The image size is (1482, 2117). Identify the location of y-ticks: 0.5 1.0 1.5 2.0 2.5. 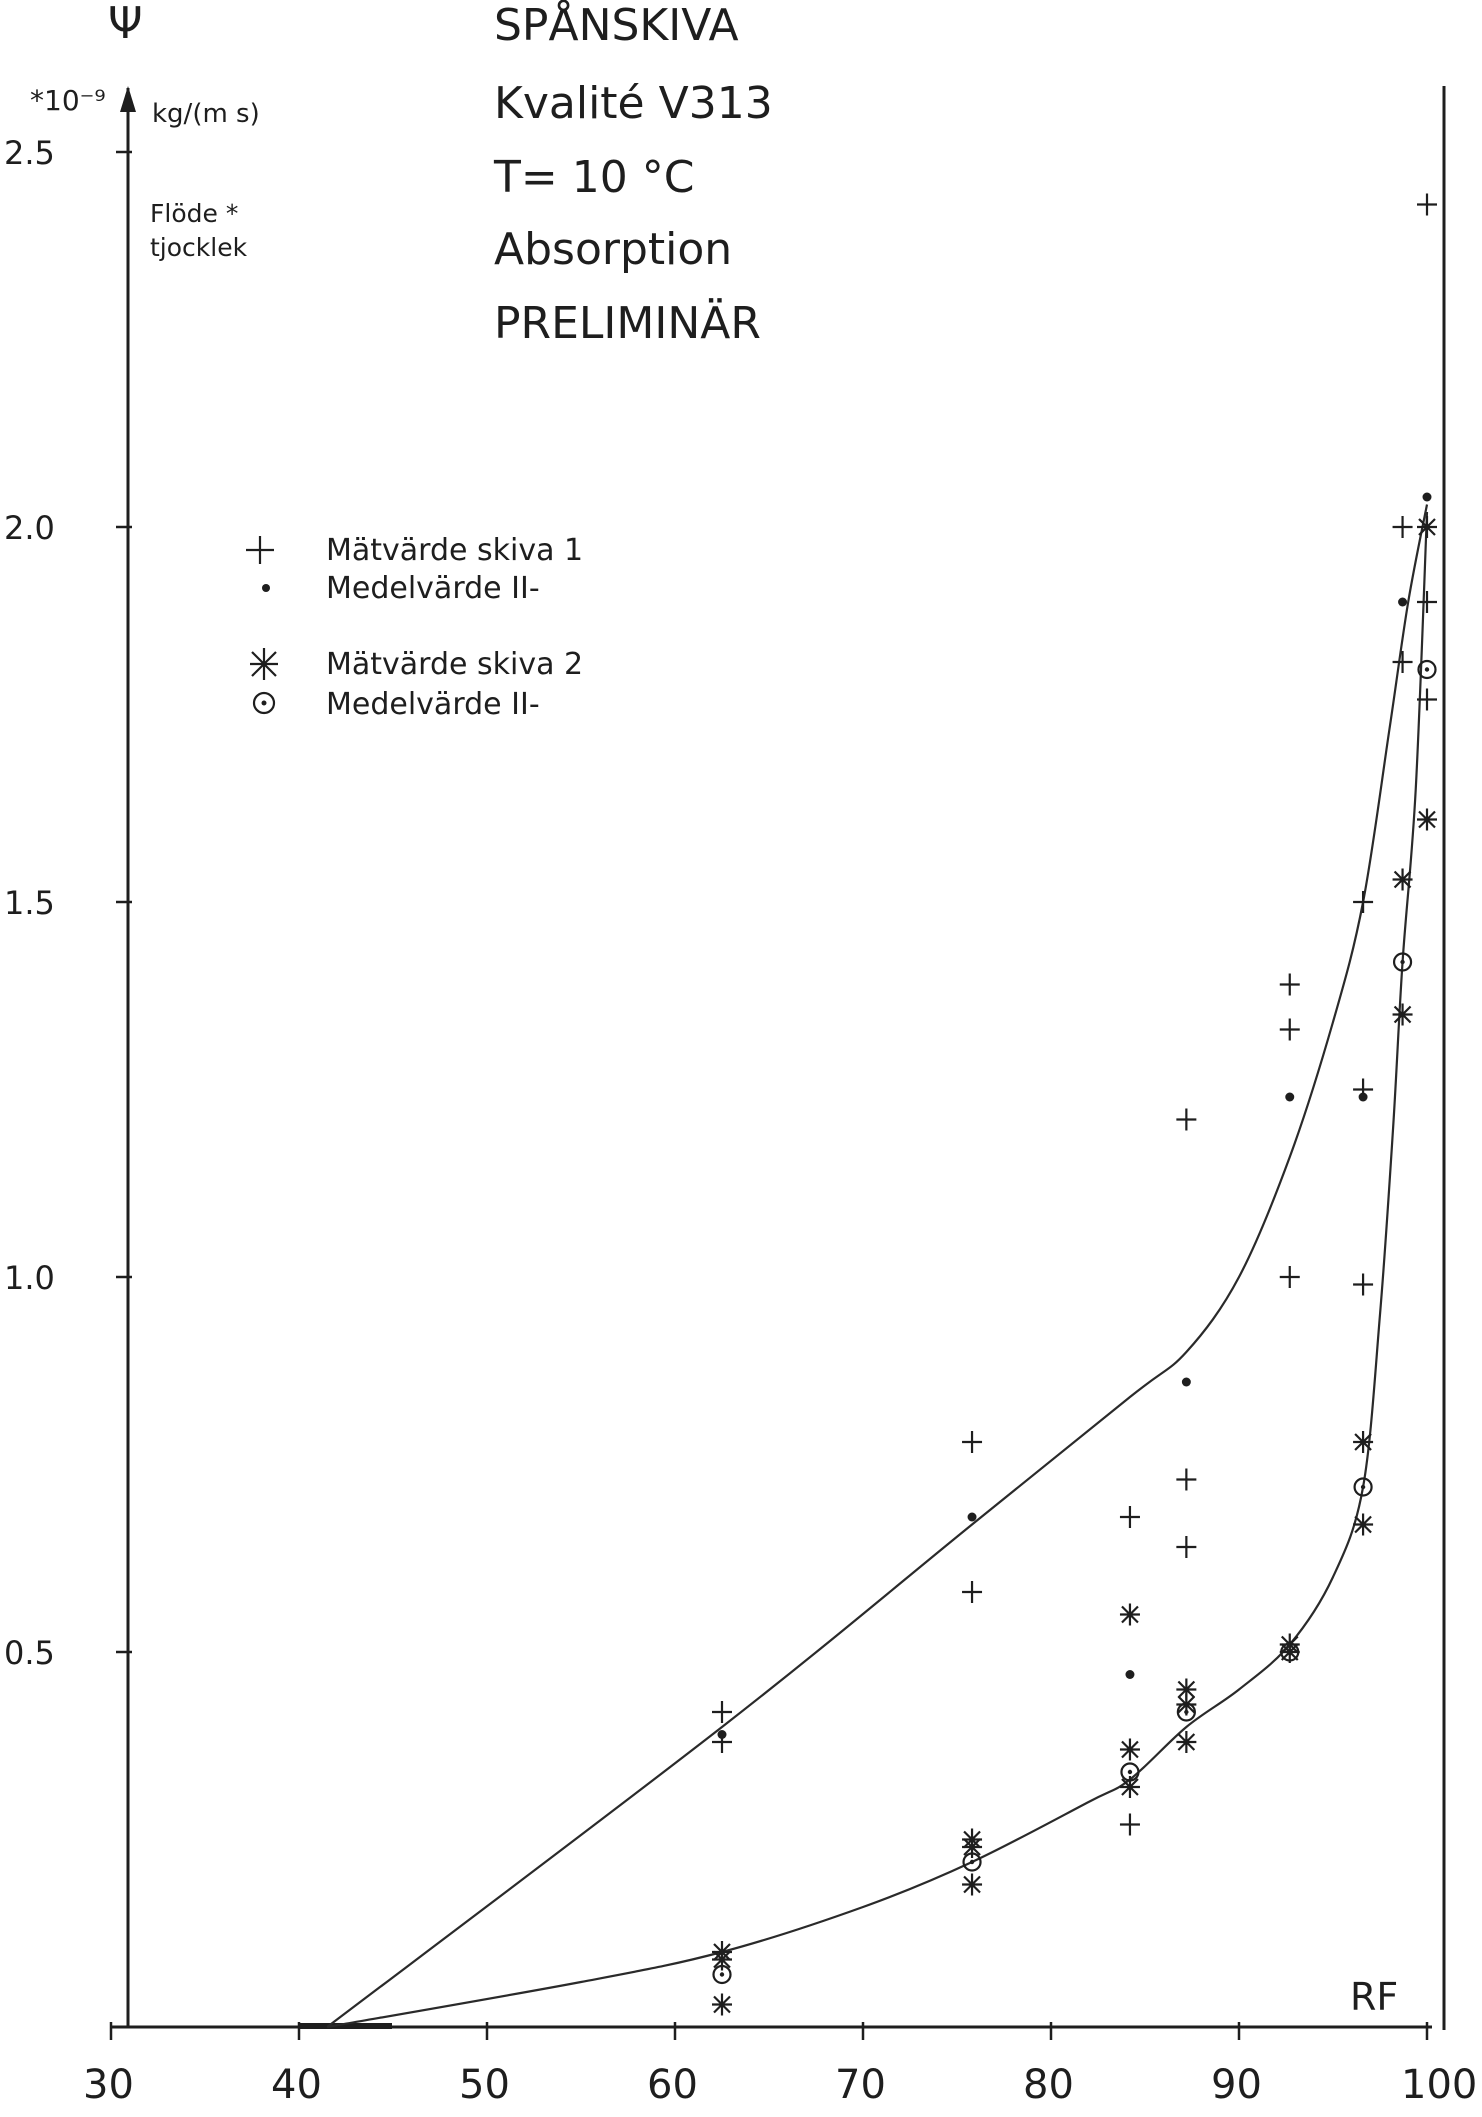
(68, 903).